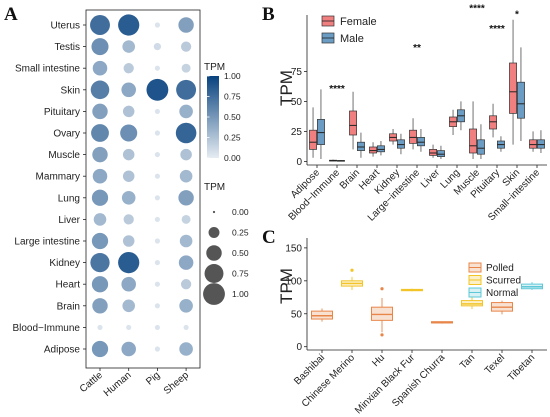 The height and width of the screenshot is (417, 550). I want to click on box-male-brain, so click(361, 146).